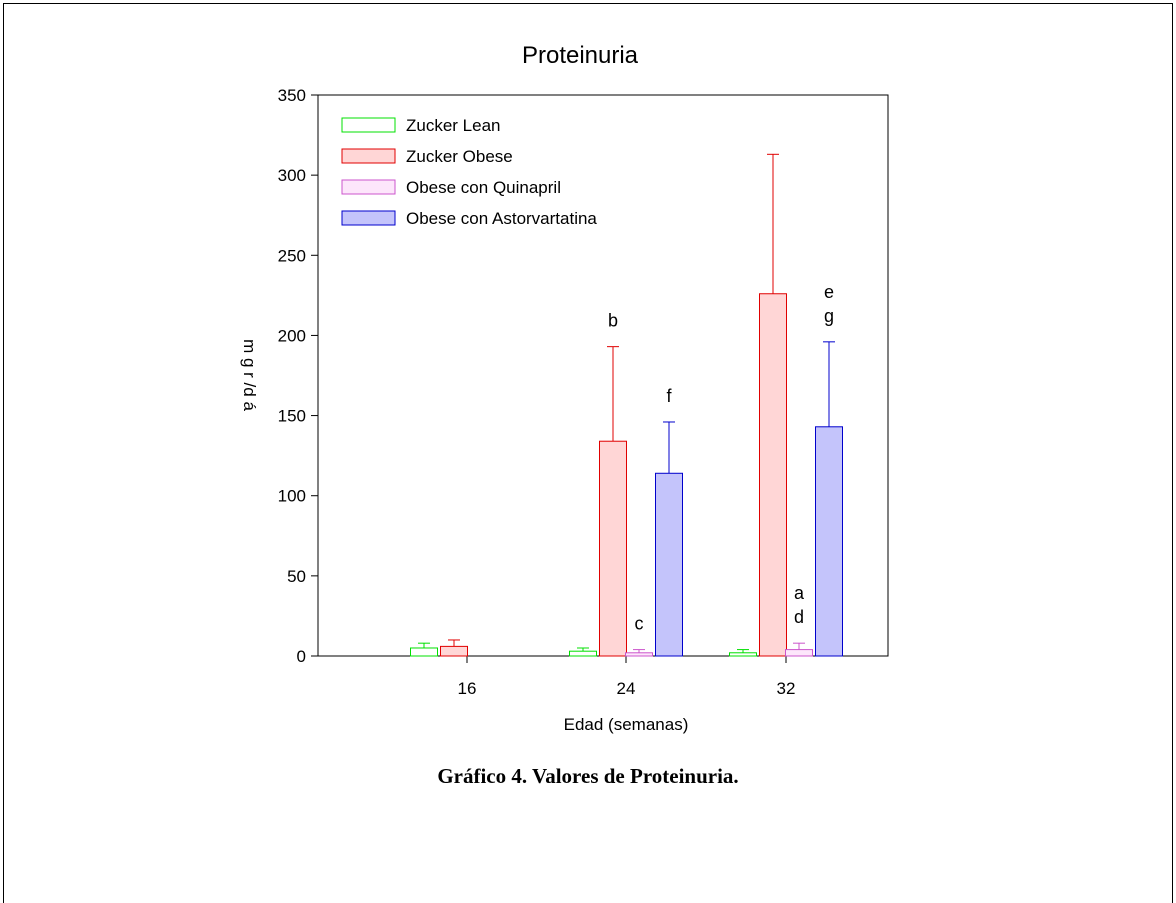 This screenshot has width=1176, height=903. Describe the element at coordinates (292, 335) in the screenshot. I see `y-tick-label: 200` at that location.